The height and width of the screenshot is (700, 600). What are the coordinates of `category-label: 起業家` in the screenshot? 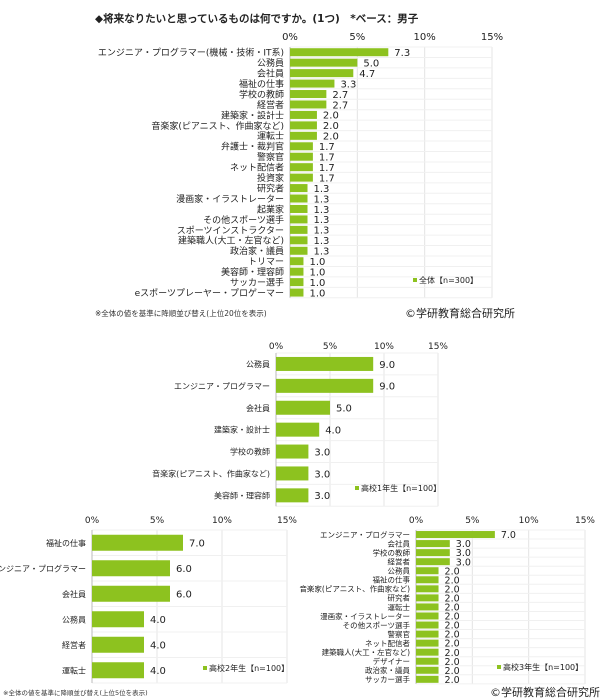 It's located at (270, 209).